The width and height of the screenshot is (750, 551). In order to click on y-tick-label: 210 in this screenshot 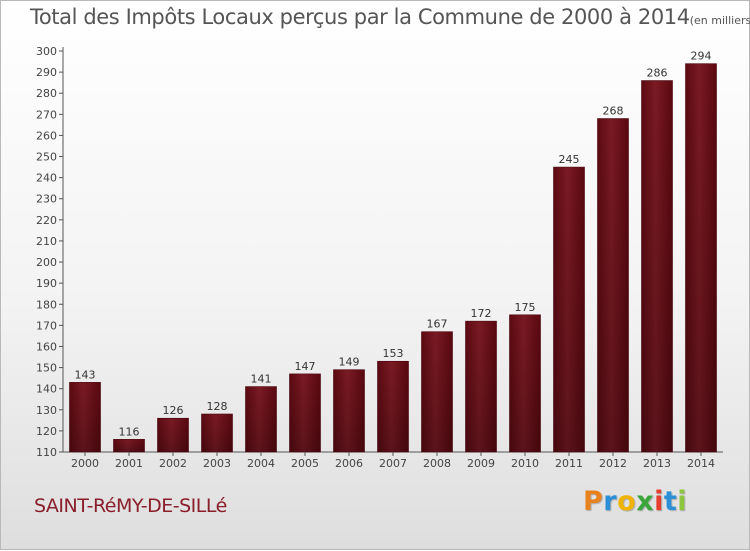, I will do `click(46, 241)`.